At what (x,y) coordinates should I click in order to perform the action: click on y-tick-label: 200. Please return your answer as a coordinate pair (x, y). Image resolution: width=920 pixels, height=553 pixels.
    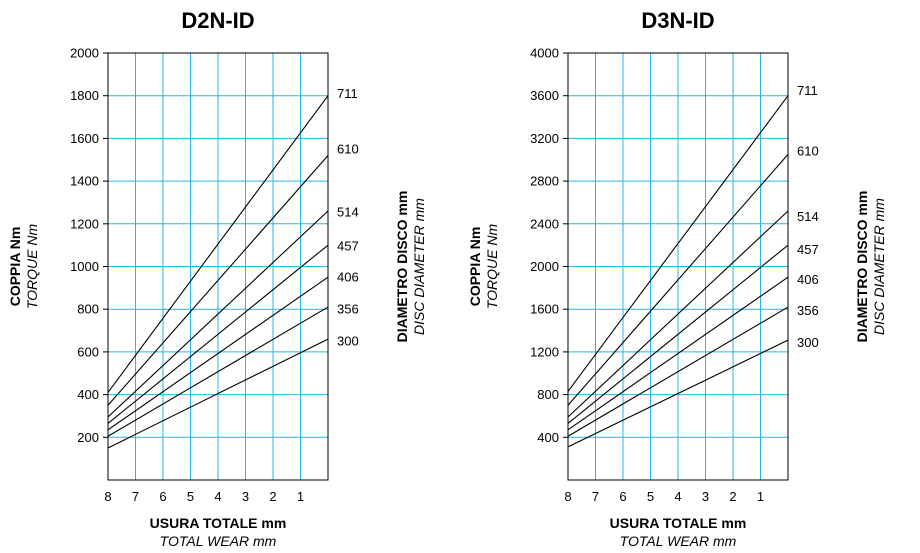
    Looking at the image, I should click on (88, 437).